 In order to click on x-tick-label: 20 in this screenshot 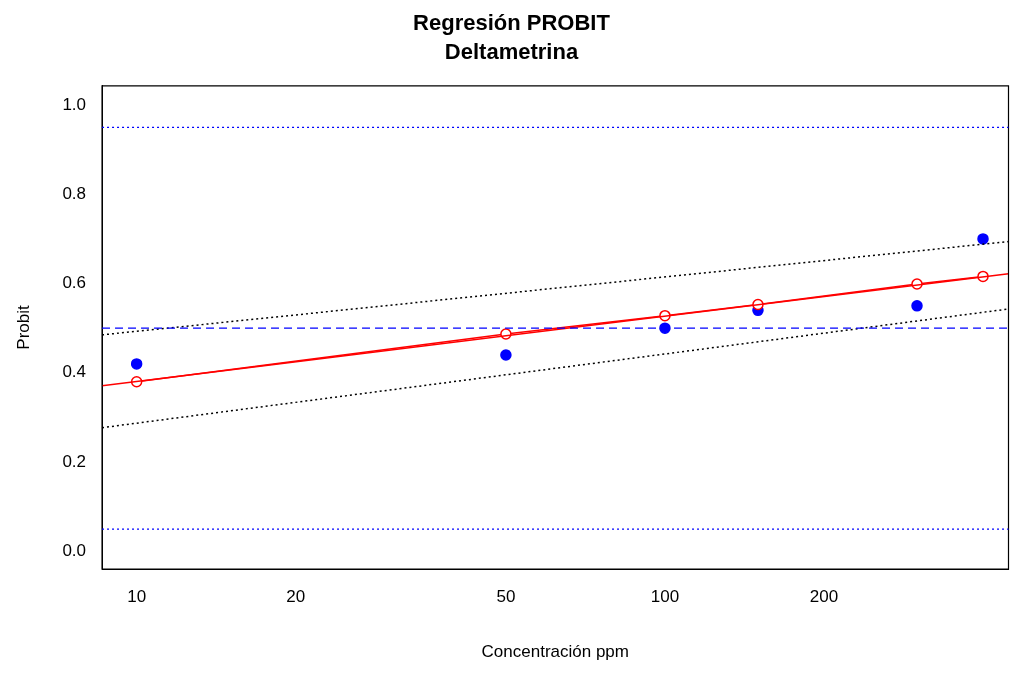, I will do `click(296, 597)`.